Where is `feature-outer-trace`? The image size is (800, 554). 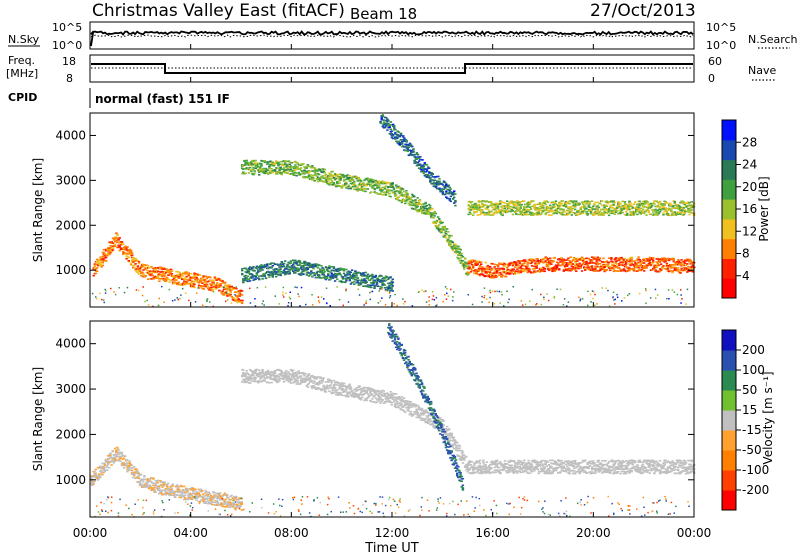
feature-outer-trace is located at coordinates (418, 160).